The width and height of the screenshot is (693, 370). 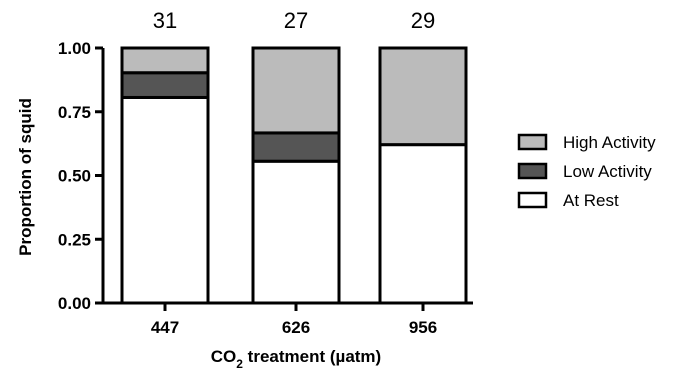 I want to click on y-tick-label: 0.25, so click(x=74, y=239).